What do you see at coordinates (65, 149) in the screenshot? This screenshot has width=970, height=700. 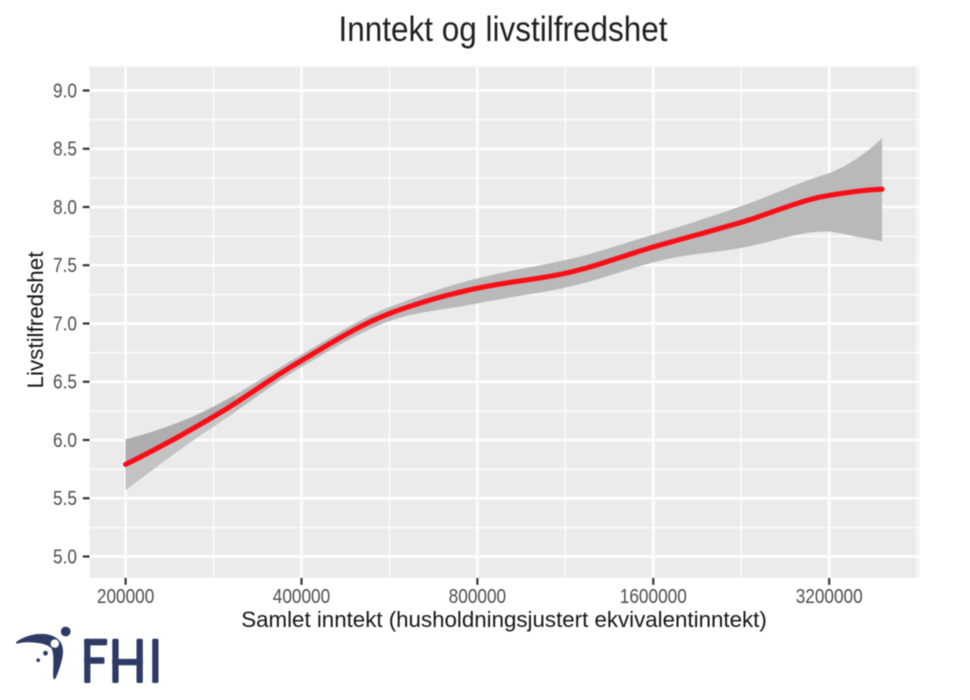 I see `svg-text: 8.5` at bounding box center [65, 149].